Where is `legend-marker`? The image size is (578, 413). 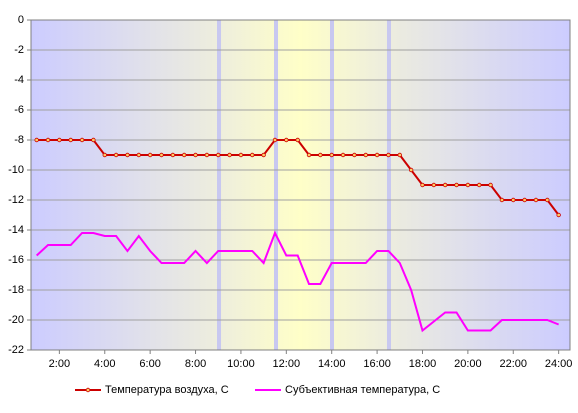 legend-marker is located at coordinates (88, 390).